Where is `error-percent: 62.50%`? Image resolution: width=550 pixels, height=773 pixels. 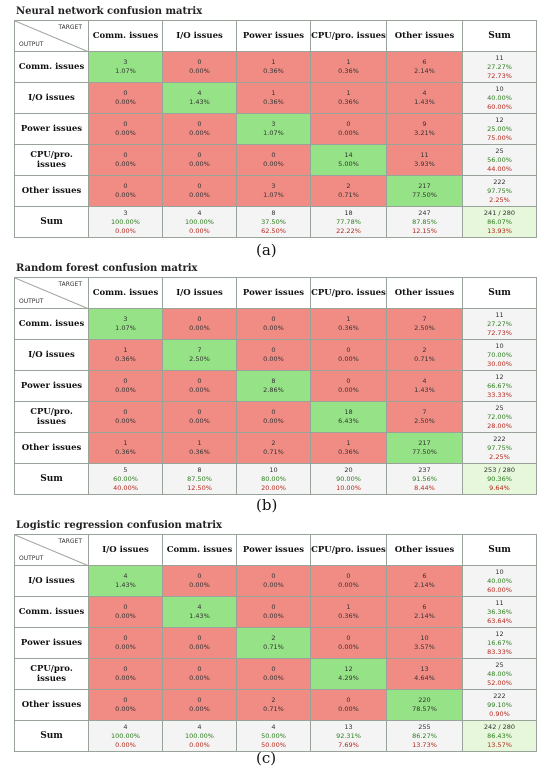
error-percent: 62.50% is located at coordinates (273, 230).